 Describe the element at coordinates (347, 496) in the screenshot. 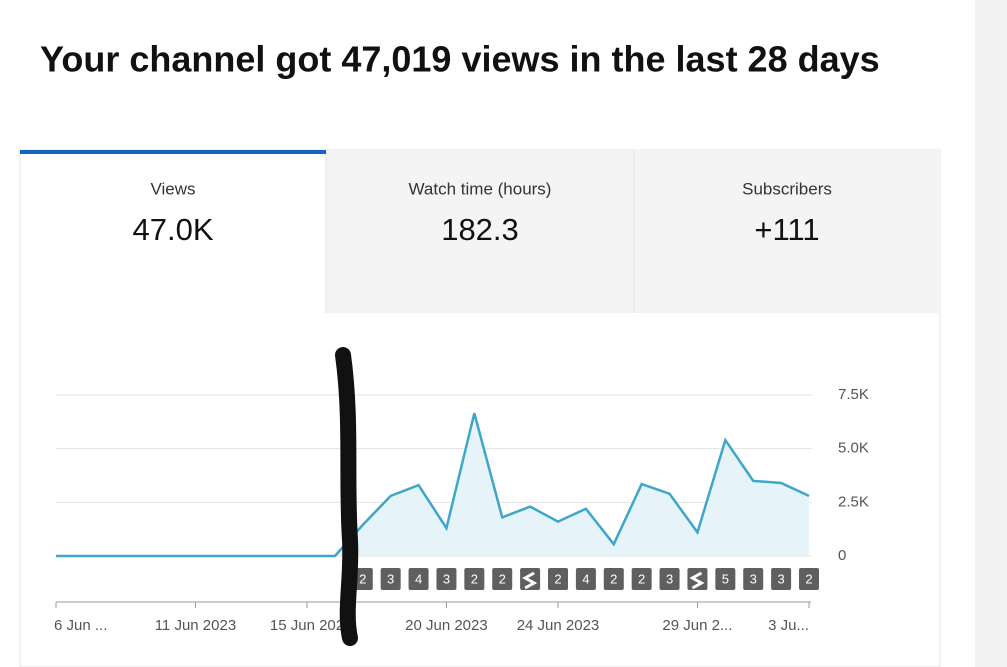

I see `marker-scribble` at that location.